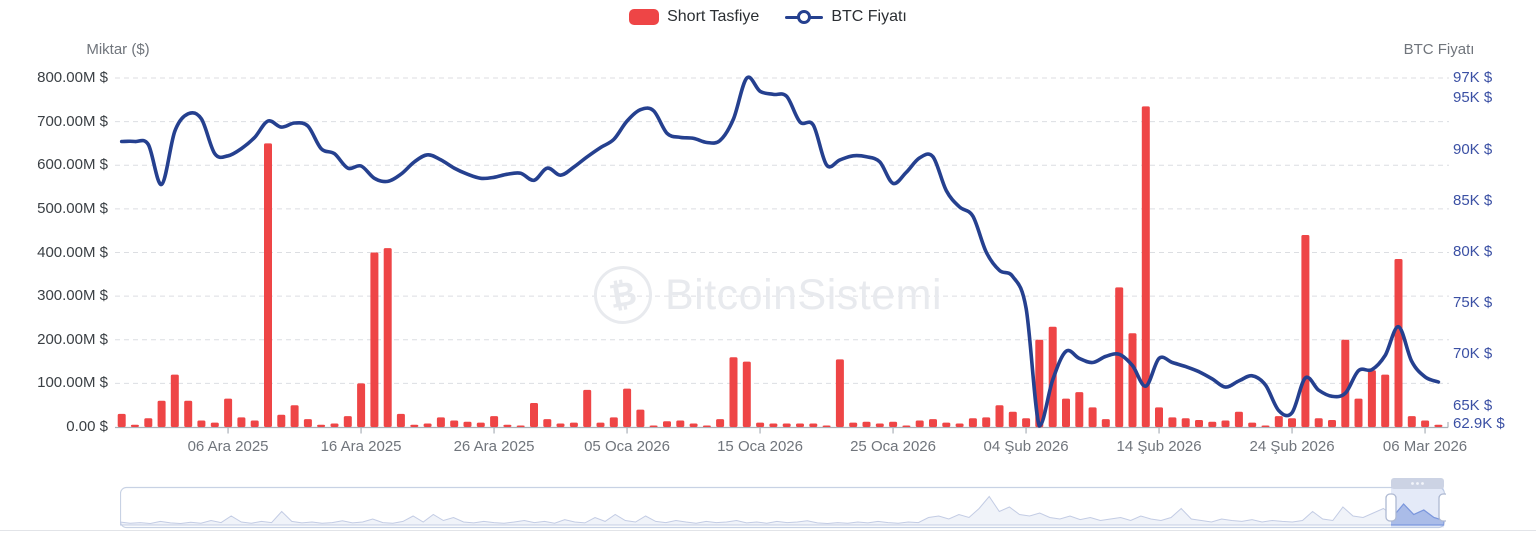 The image size is (1536, 534). I want to click on nav-handle-right, so click(1442, 507).